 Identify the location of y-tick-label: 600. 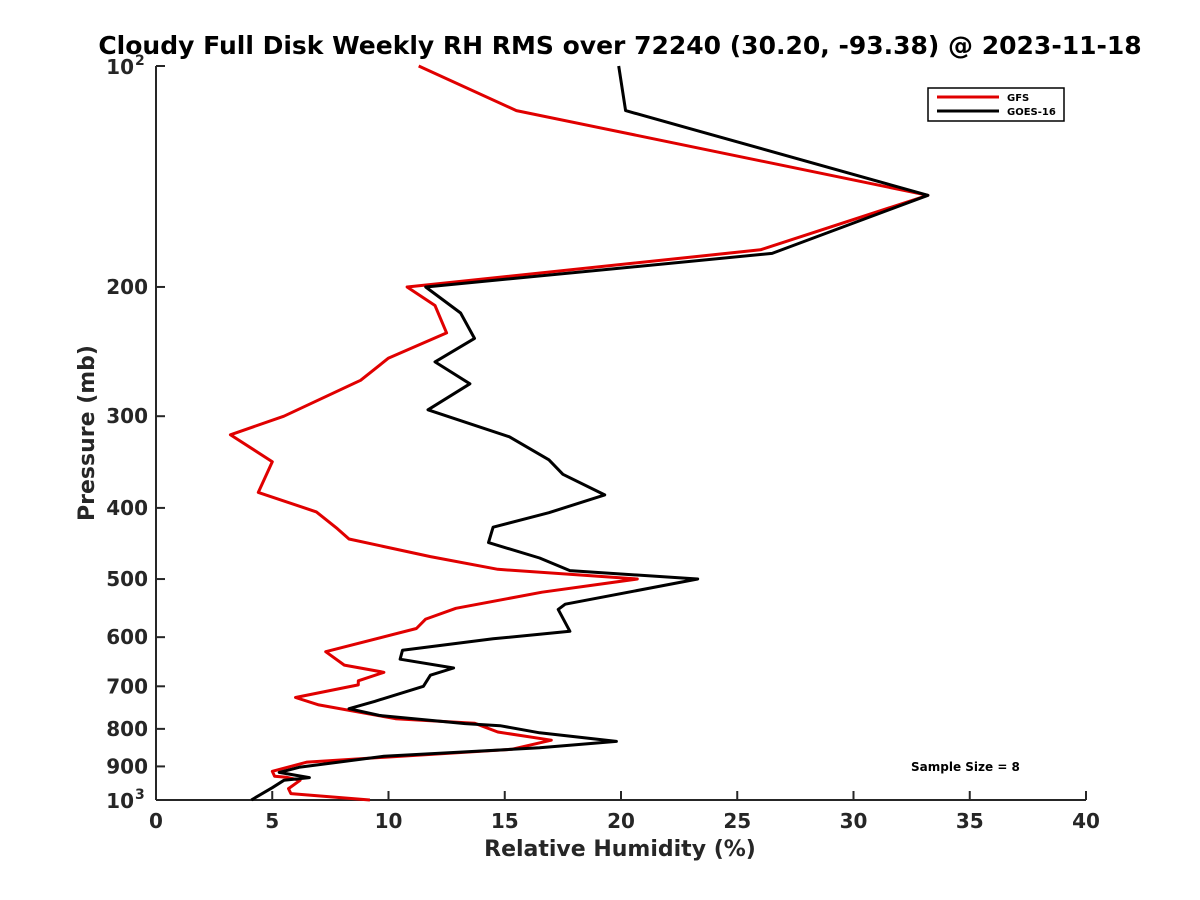
(127, 637).